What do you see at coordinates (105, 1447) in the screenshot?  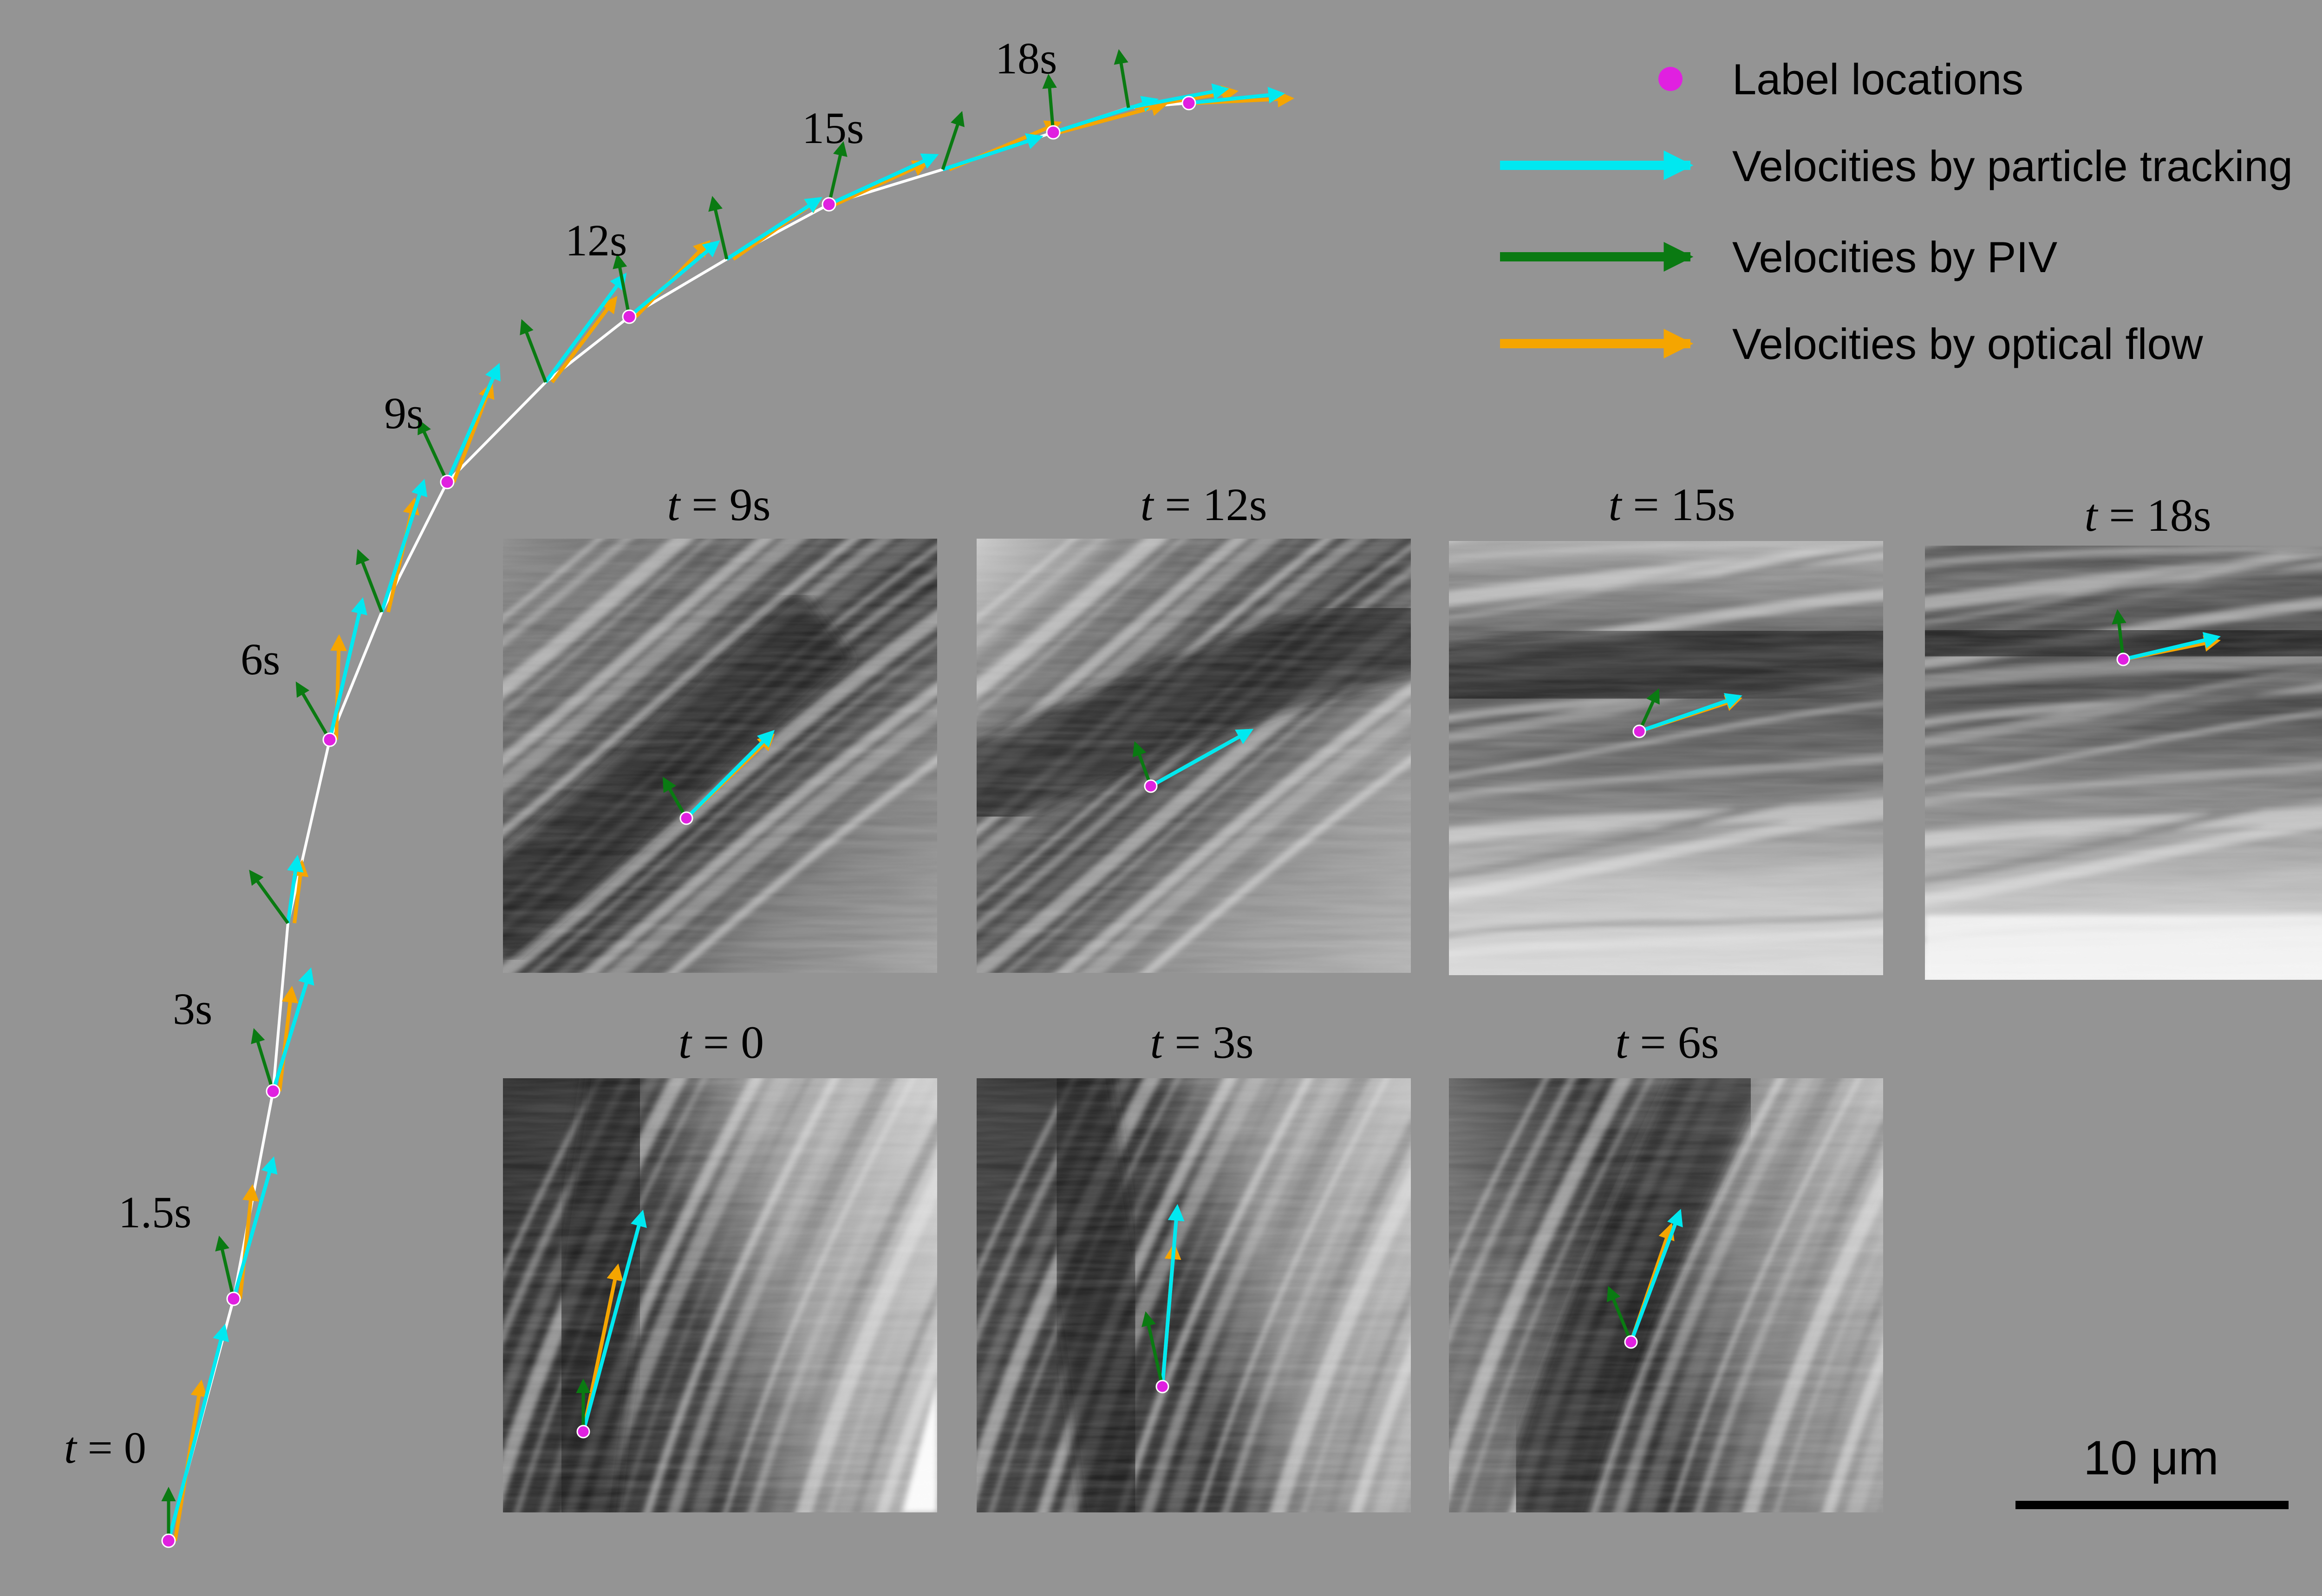 I see `time-label-t0: t = 0` at bounding box center [105, 1447].